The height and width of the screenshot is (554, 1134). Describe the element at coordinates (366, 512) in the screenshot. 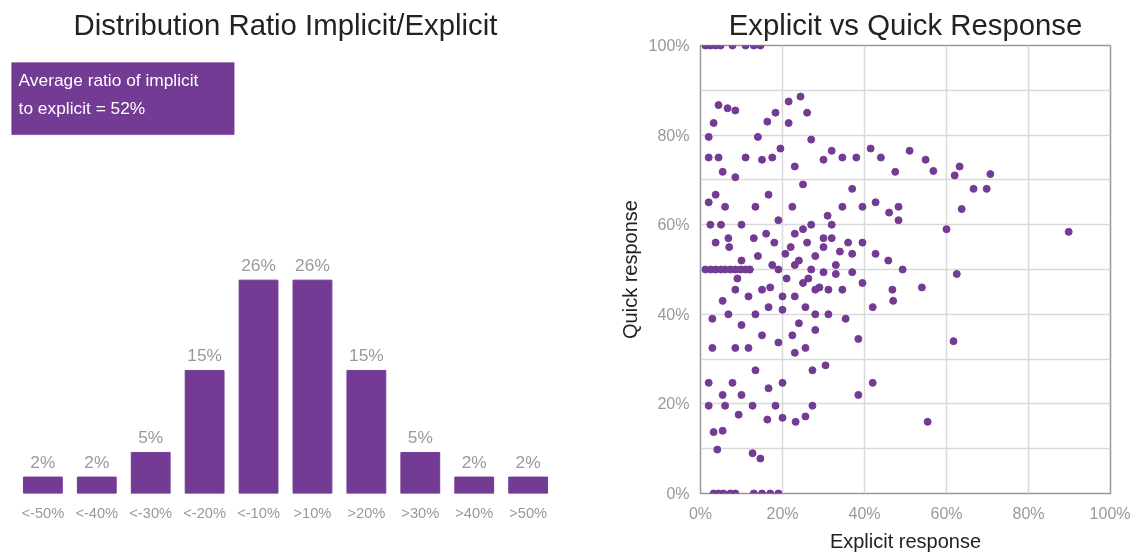

I see `x-tick-label: >20%` at that location.